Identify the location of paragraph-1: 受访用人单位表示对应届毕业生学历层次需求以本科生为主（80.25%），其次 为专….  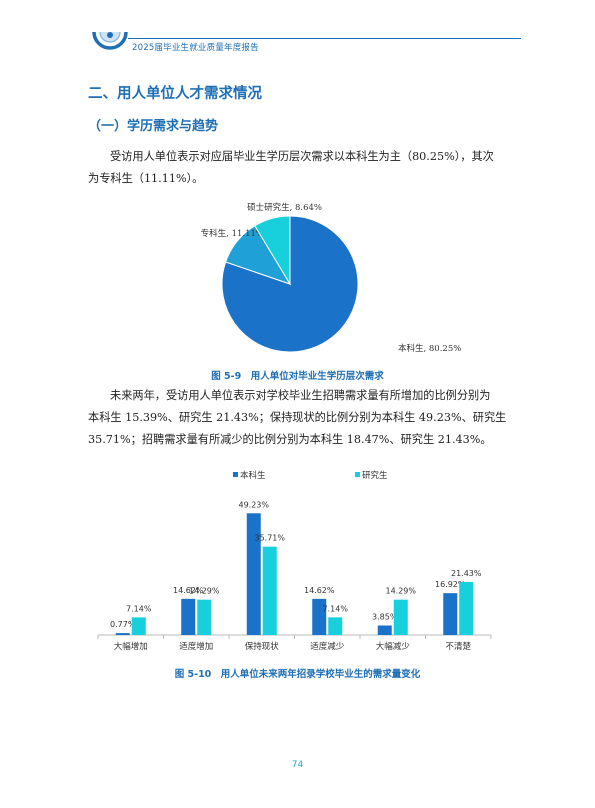
(300, 168).